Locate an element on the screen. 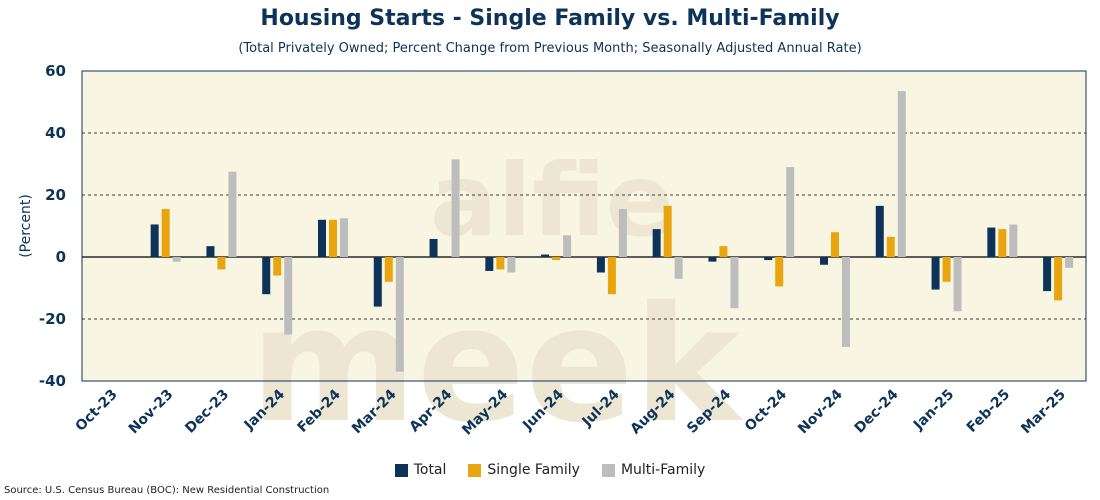 The height and width of the screenshot is (500, 1100). y-tick-label: 20 is located at coordinates (55, 195).